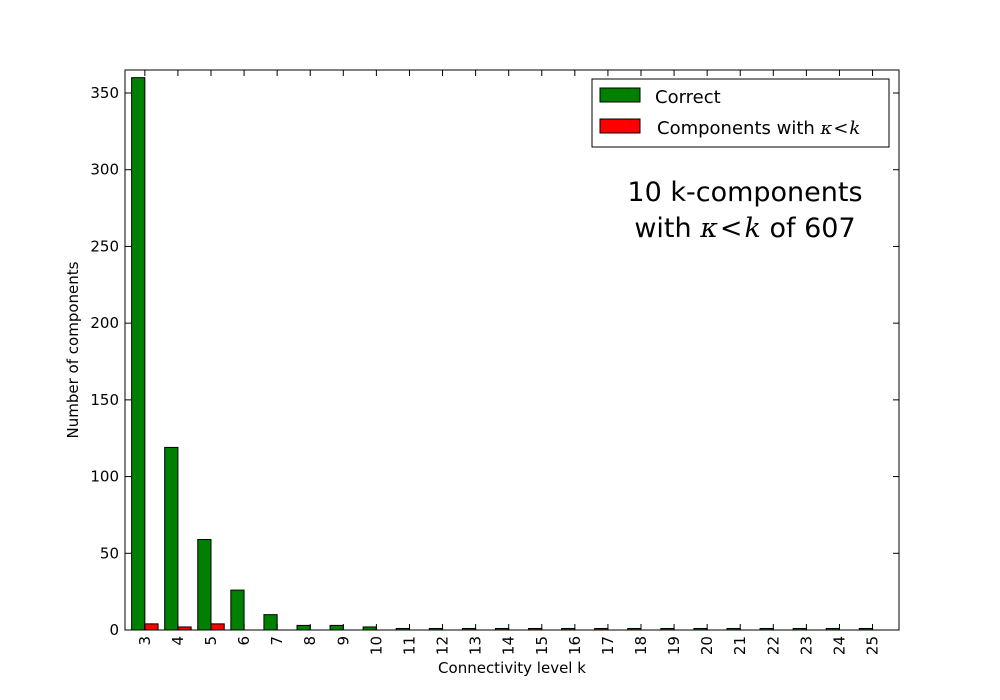 The height and width of the screenshot is (700, 1000). What do you see at coordinates (509, 645) in the screenshot?
I see `x-tick-label-14: 14` at bounding box center [509, 645].